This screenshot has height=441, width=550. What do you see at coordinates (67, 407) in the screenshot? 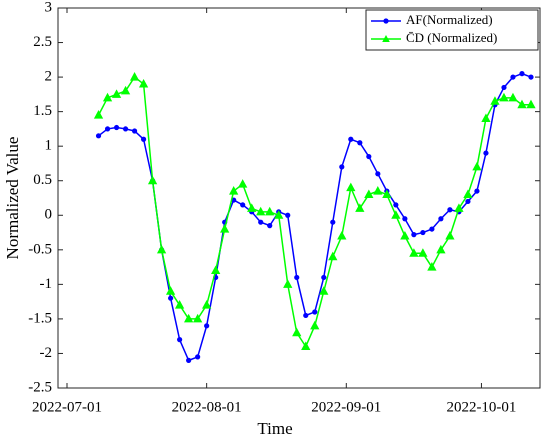
I see `x-tick-label: 2022-07-01` at bounding box center [67, 407].